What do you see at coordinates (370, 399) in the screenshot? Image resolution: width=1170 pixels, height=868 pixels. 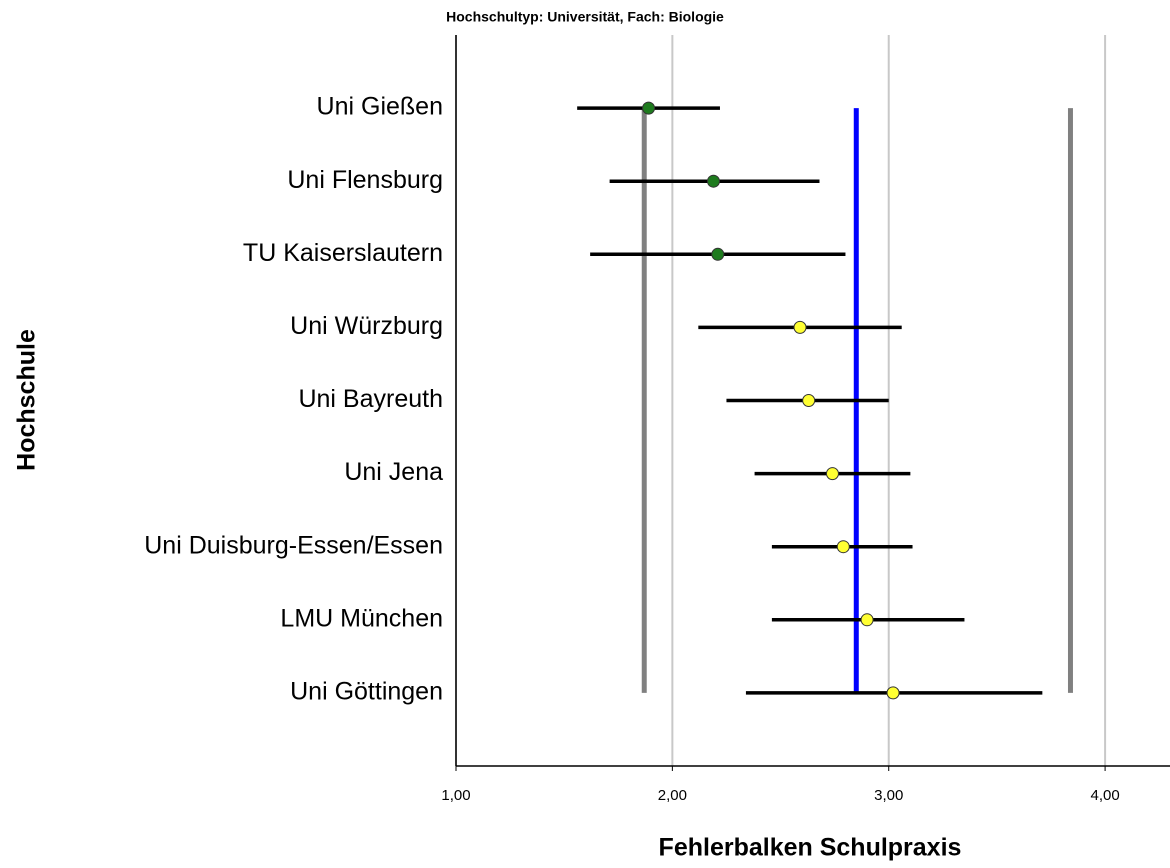 I see `y-tick-label: Uni Bayreuth` at bounding box center [370, 399].